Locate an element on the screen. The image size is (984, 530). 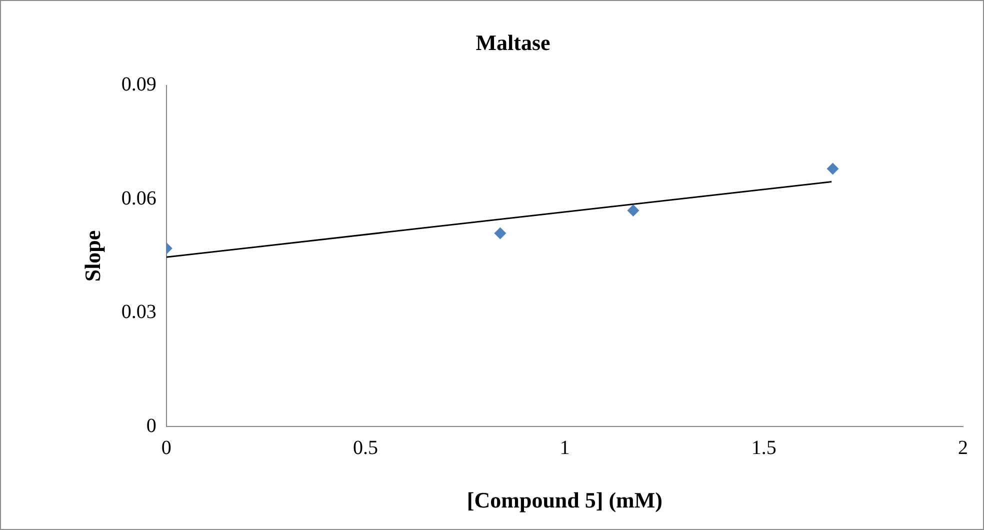
y-axis-title: Slope is located at coordinates (92, 256).